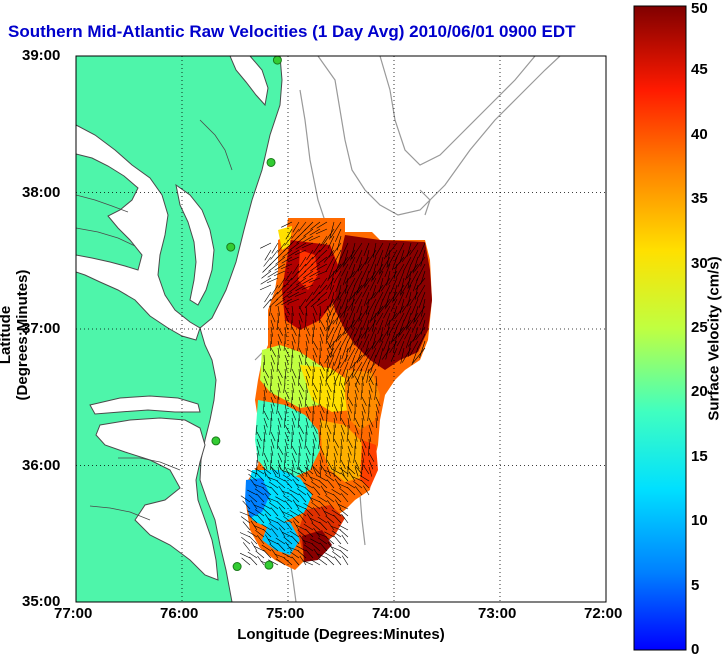 Image resolution: width=724 pixels, height=659 pixels. I want to click on colorbar-tick-label: 0, so click(695, 649).